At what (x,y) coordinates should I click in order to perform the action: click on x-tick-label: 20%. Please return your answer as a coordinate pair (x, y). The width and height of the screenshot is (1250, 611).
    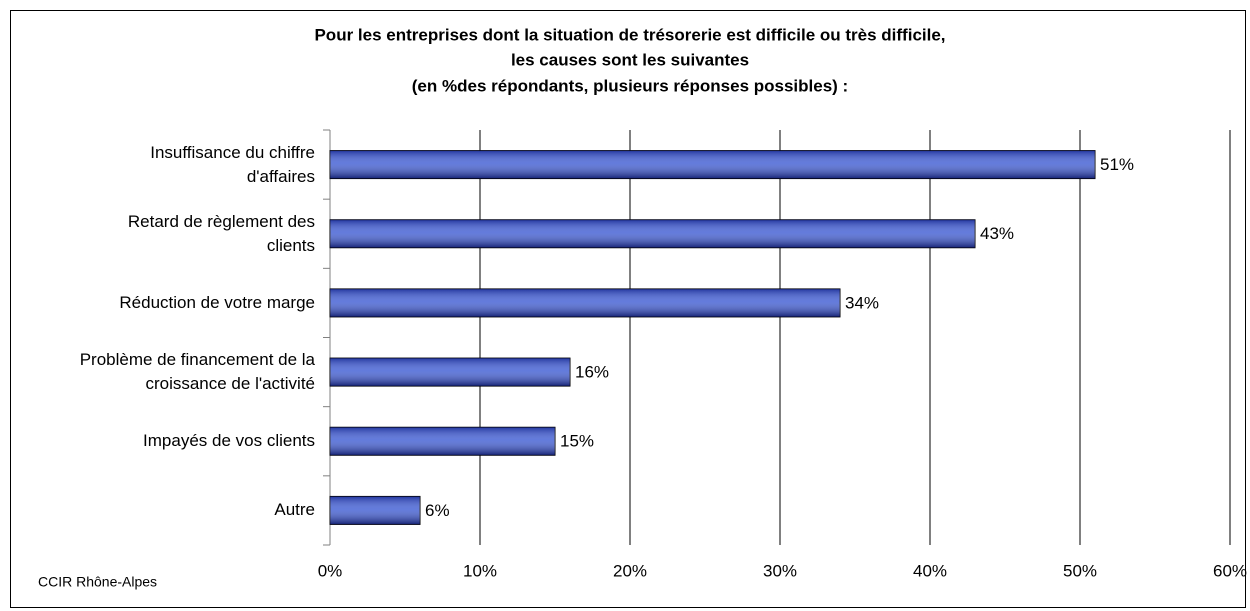
    Looking at the image, I should click on (630, 570).